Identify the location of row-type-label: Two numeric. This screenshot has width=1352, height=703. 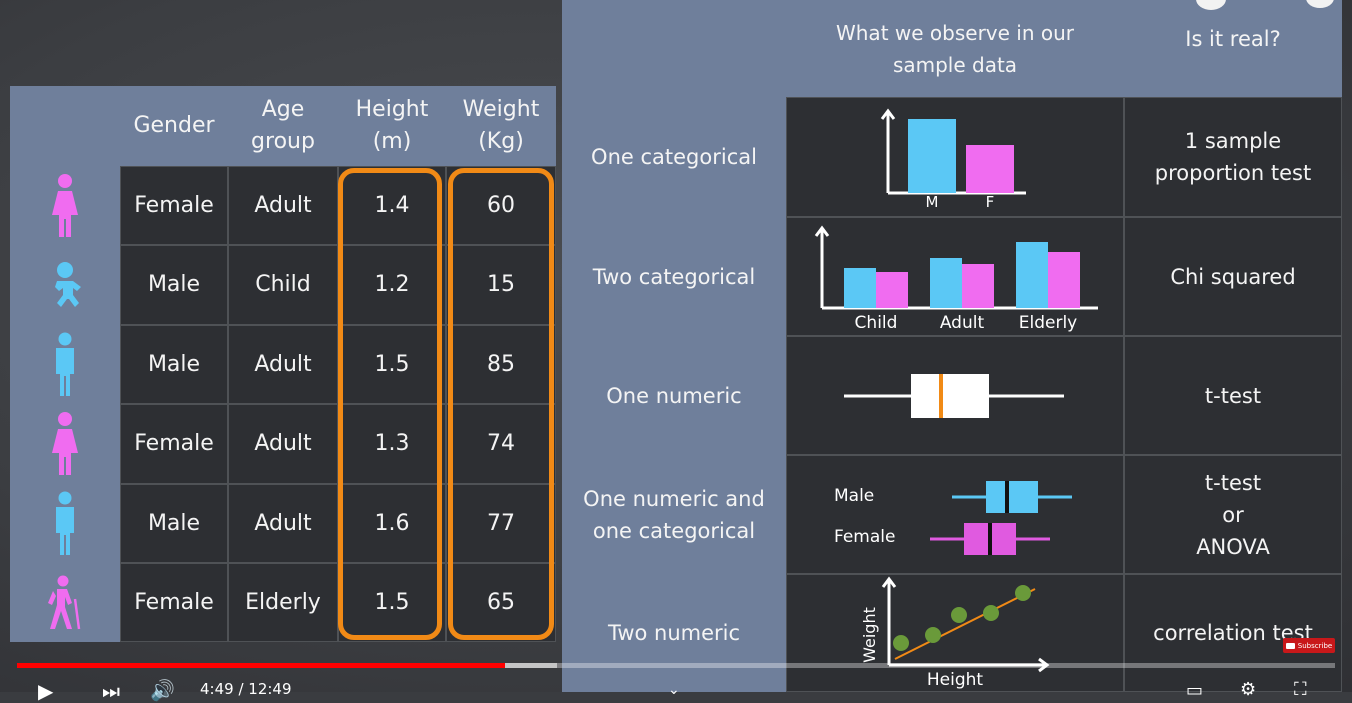
(674, 633).